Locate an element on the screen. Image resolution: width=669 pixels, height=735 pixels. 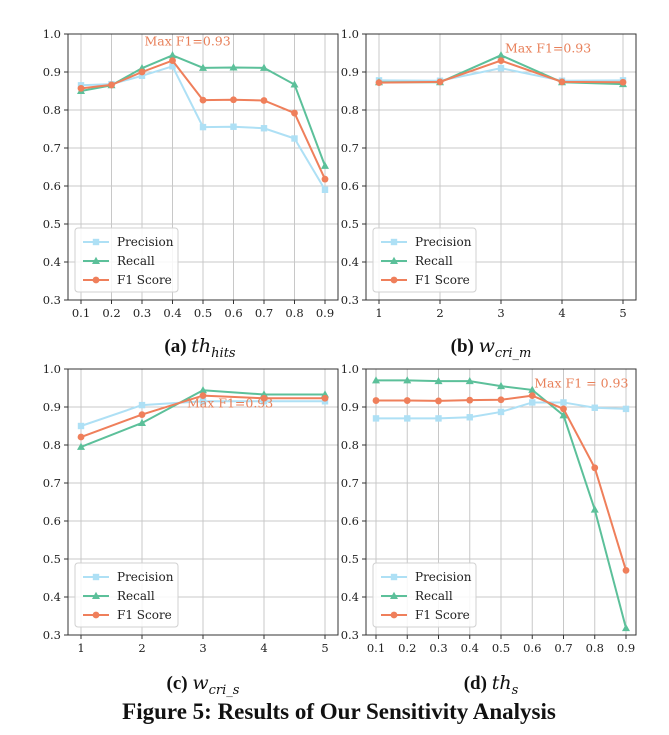
x-tick-label: 0.2 is located at coordinates (111, 313).